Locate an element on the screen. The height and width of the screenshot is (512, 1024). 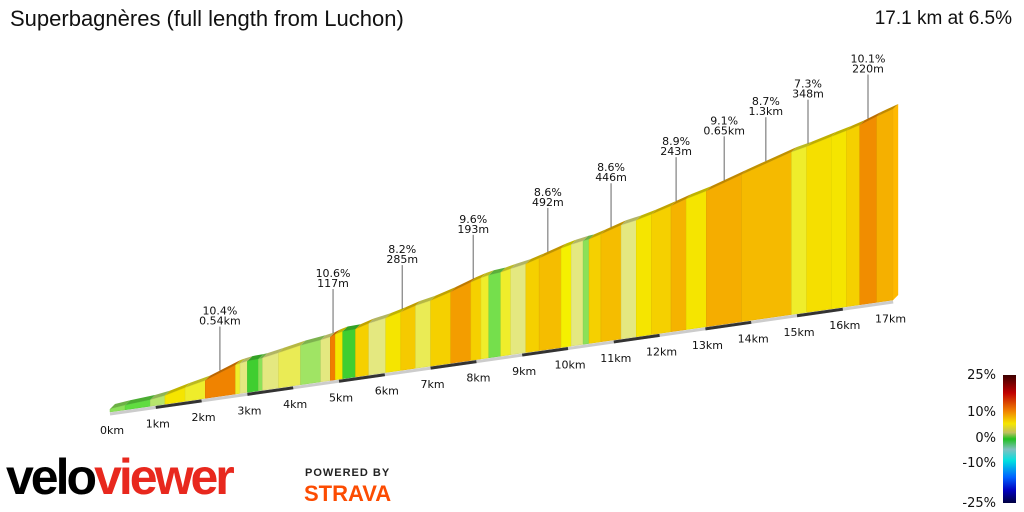
x-tick-label: 12km is located at coordinates (661, 351).